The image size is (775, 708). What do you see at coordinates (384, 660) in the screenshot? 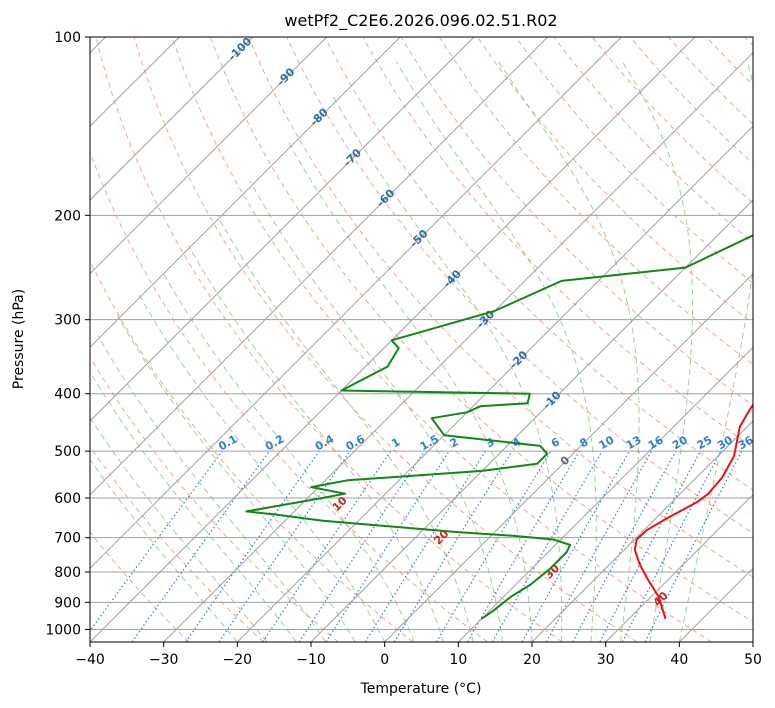
I see `x-tick-label: 0` at bounding box center [384, 660].